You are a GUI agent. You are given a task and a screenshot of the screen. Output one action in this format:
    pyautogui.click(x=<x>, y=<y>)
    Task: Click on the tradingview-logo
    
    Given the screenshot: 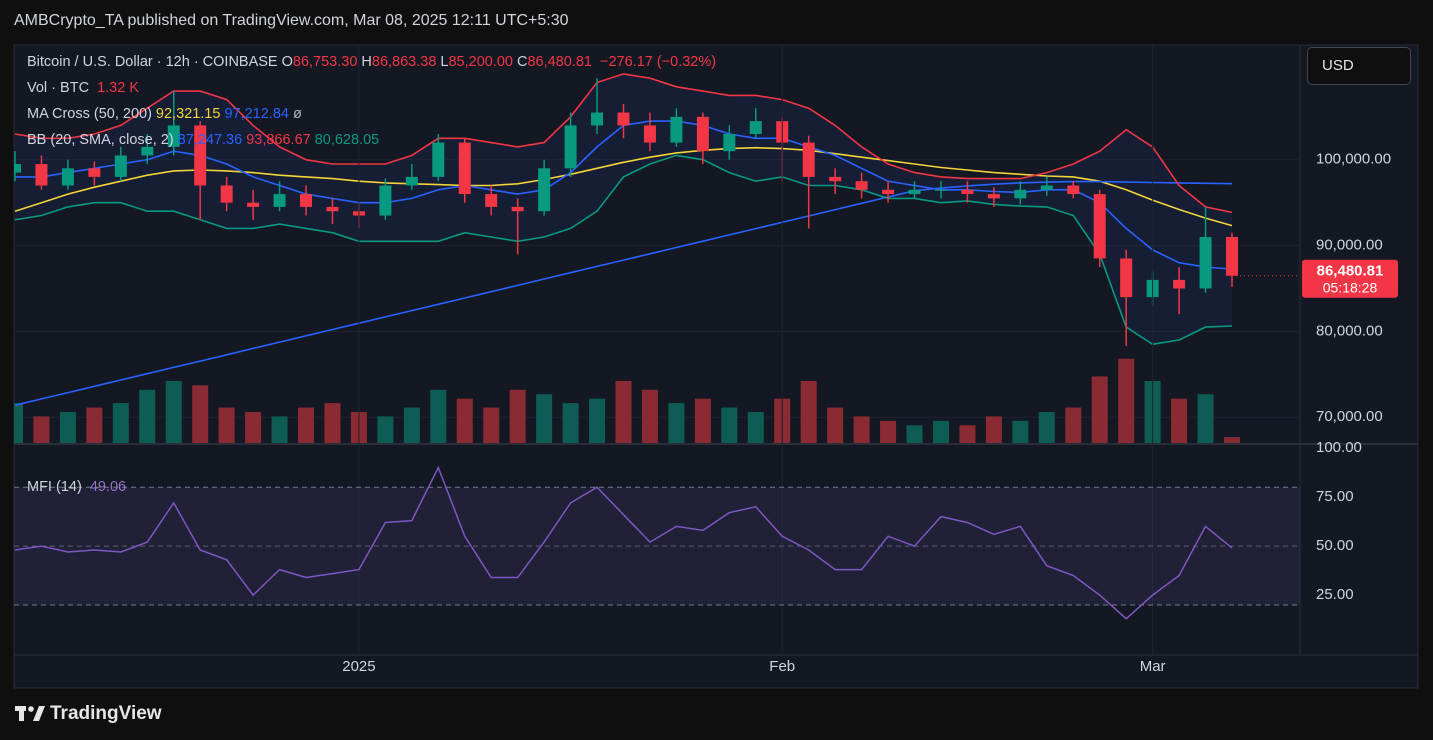 What is the action you would take?
    pyautogui.click(x=30, y=713)
    